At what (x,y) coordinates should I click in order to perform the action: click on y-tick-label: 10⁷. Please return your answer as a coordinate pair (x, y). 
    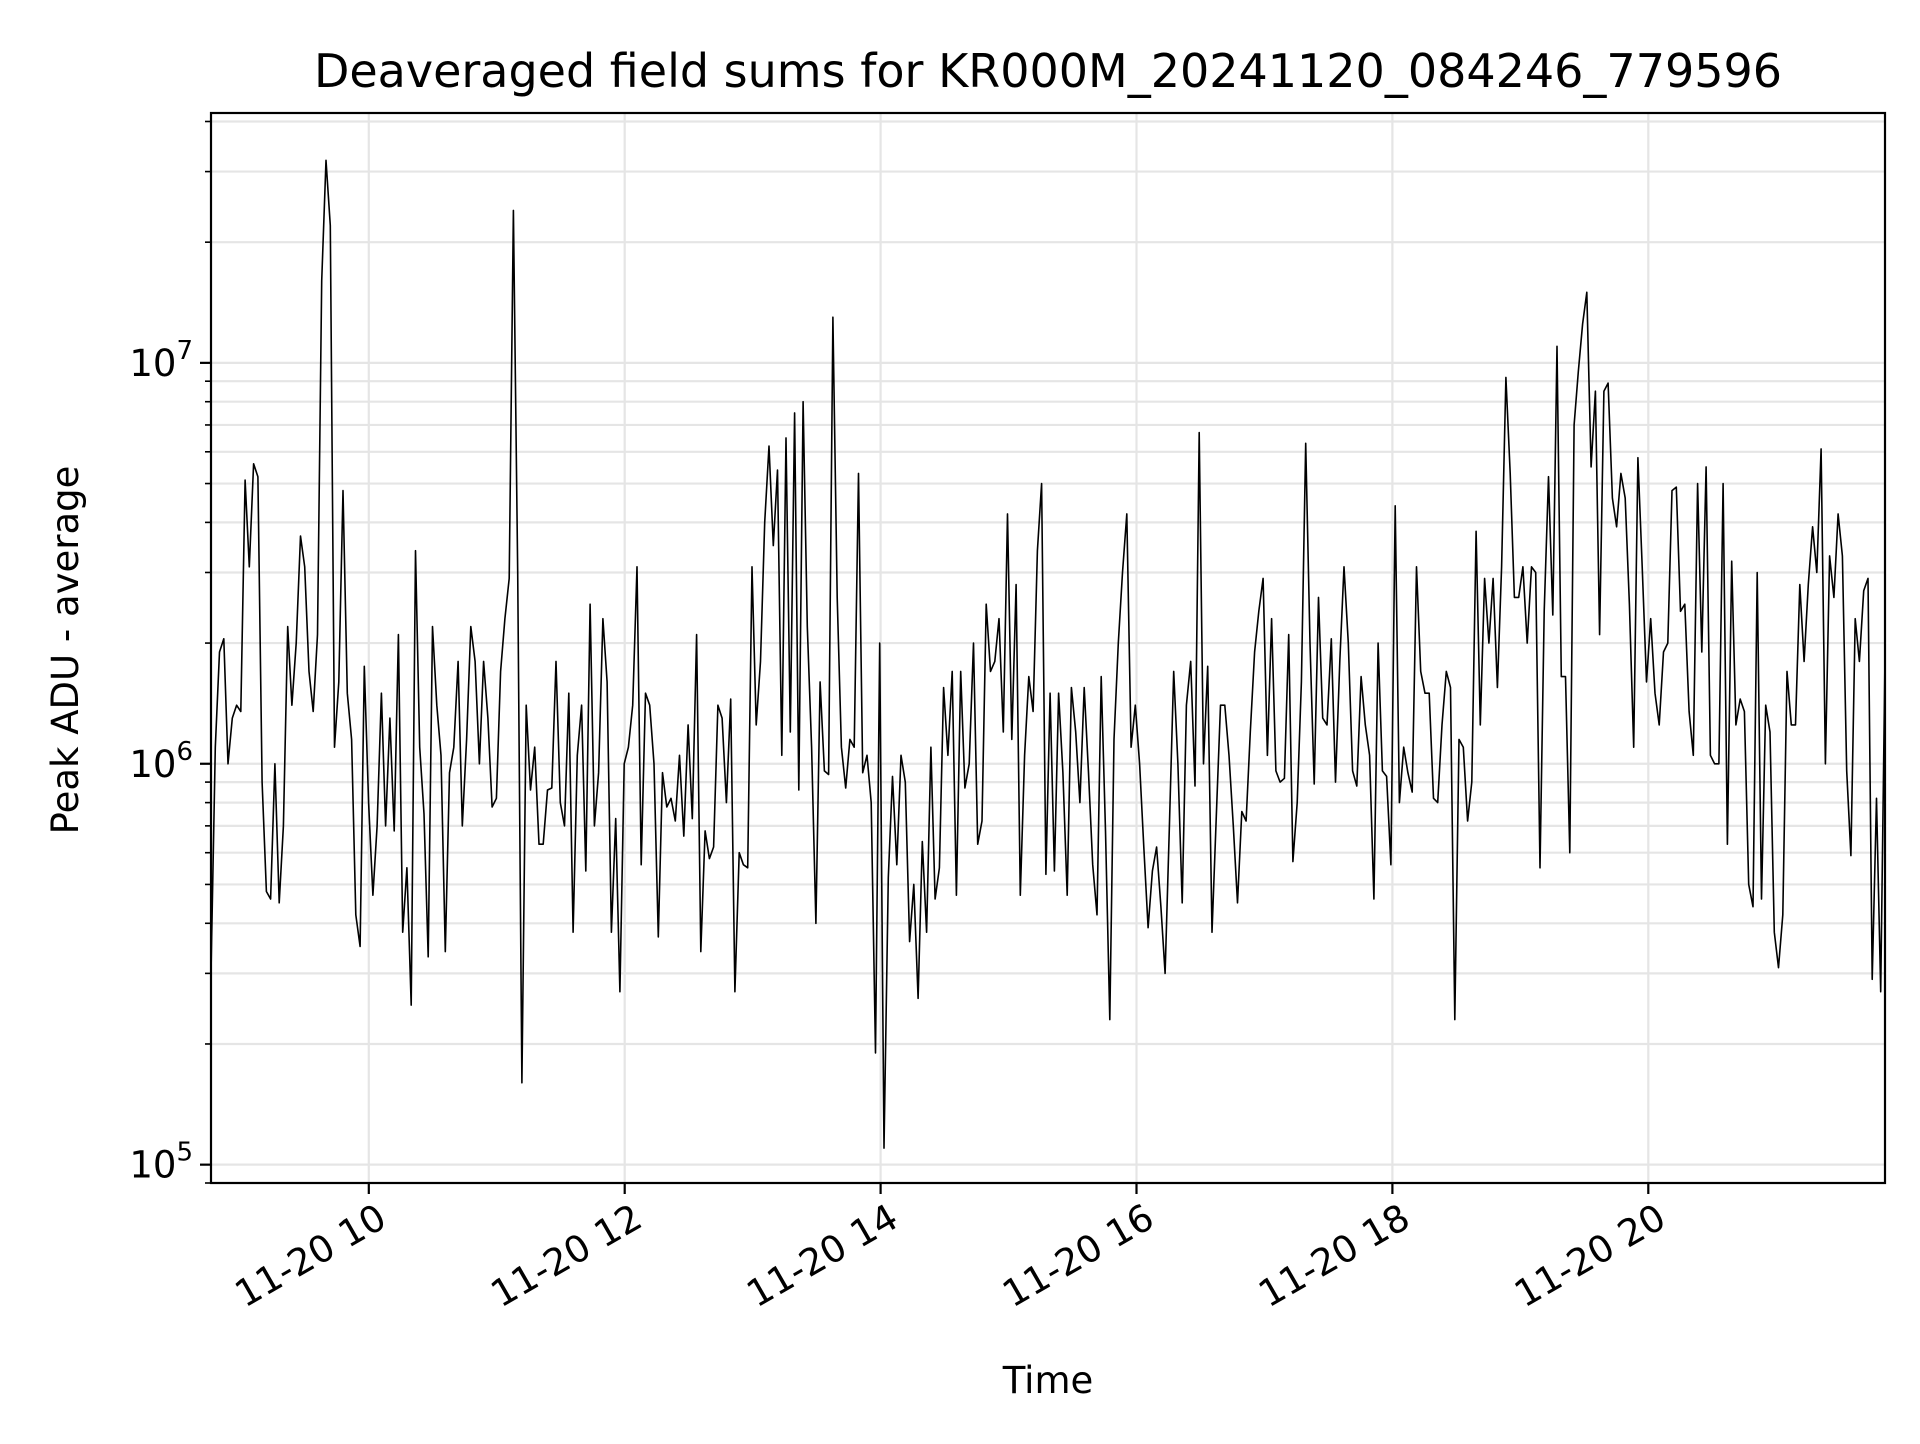
    Looking at the image, I should click on (161, 360).